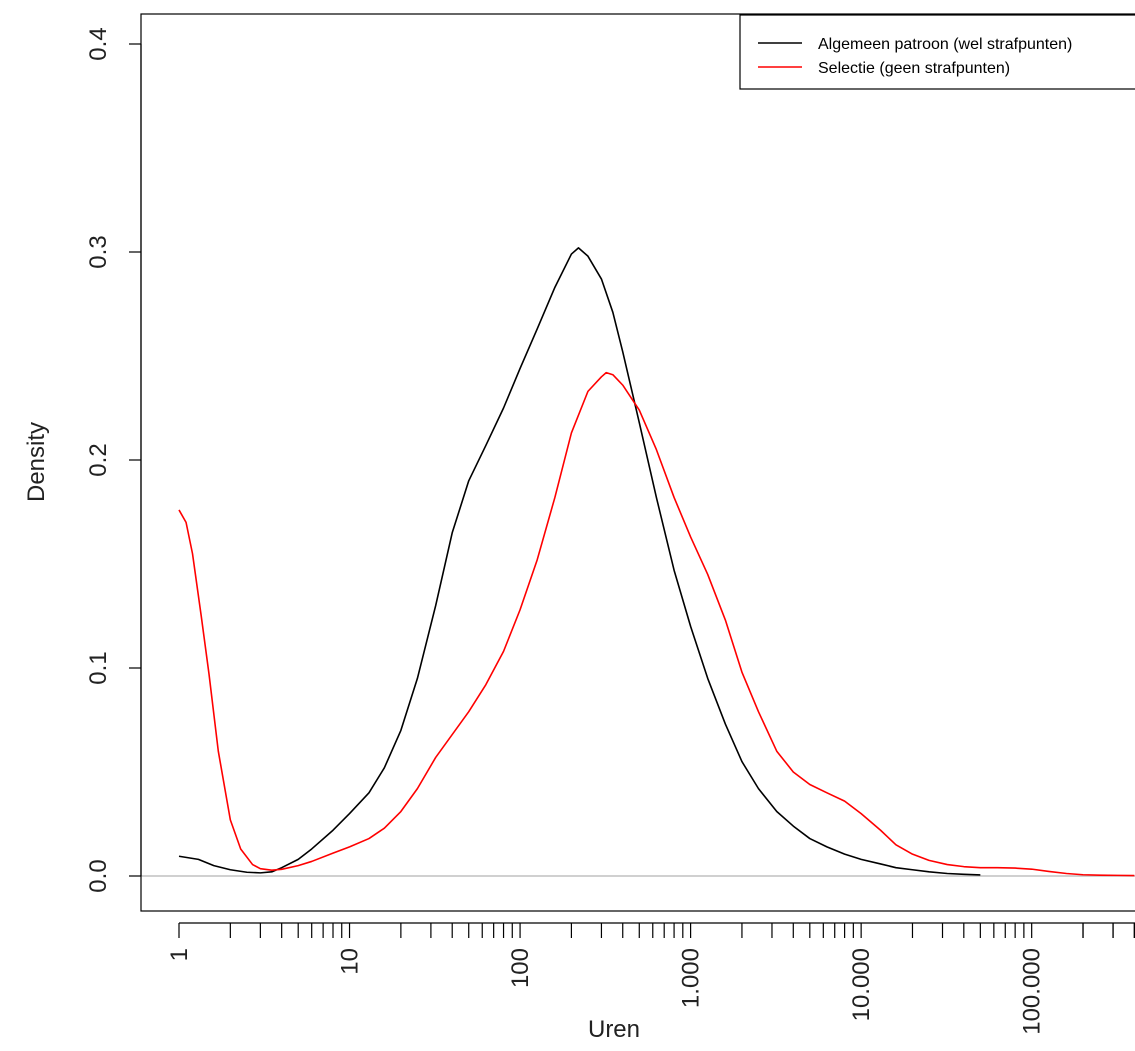 The height and width of the screenshot is (1051, 1135). I want to click on legend-label-algemeen: Algemeen patroon (wel strafpunten), so click(945, 44).